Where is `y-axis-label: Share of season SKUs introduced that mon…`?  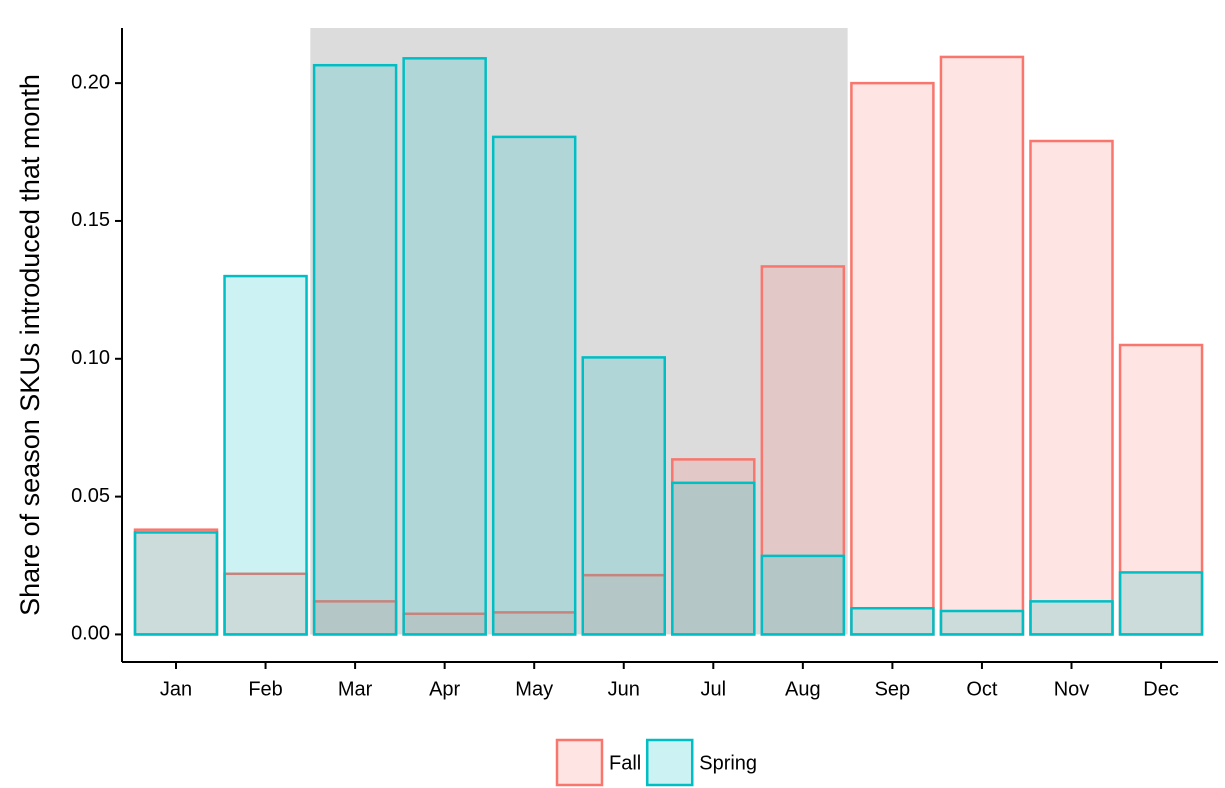
y-axis-label: Share of season SKUs introduced that mon… is located at coordinates (30, 345).